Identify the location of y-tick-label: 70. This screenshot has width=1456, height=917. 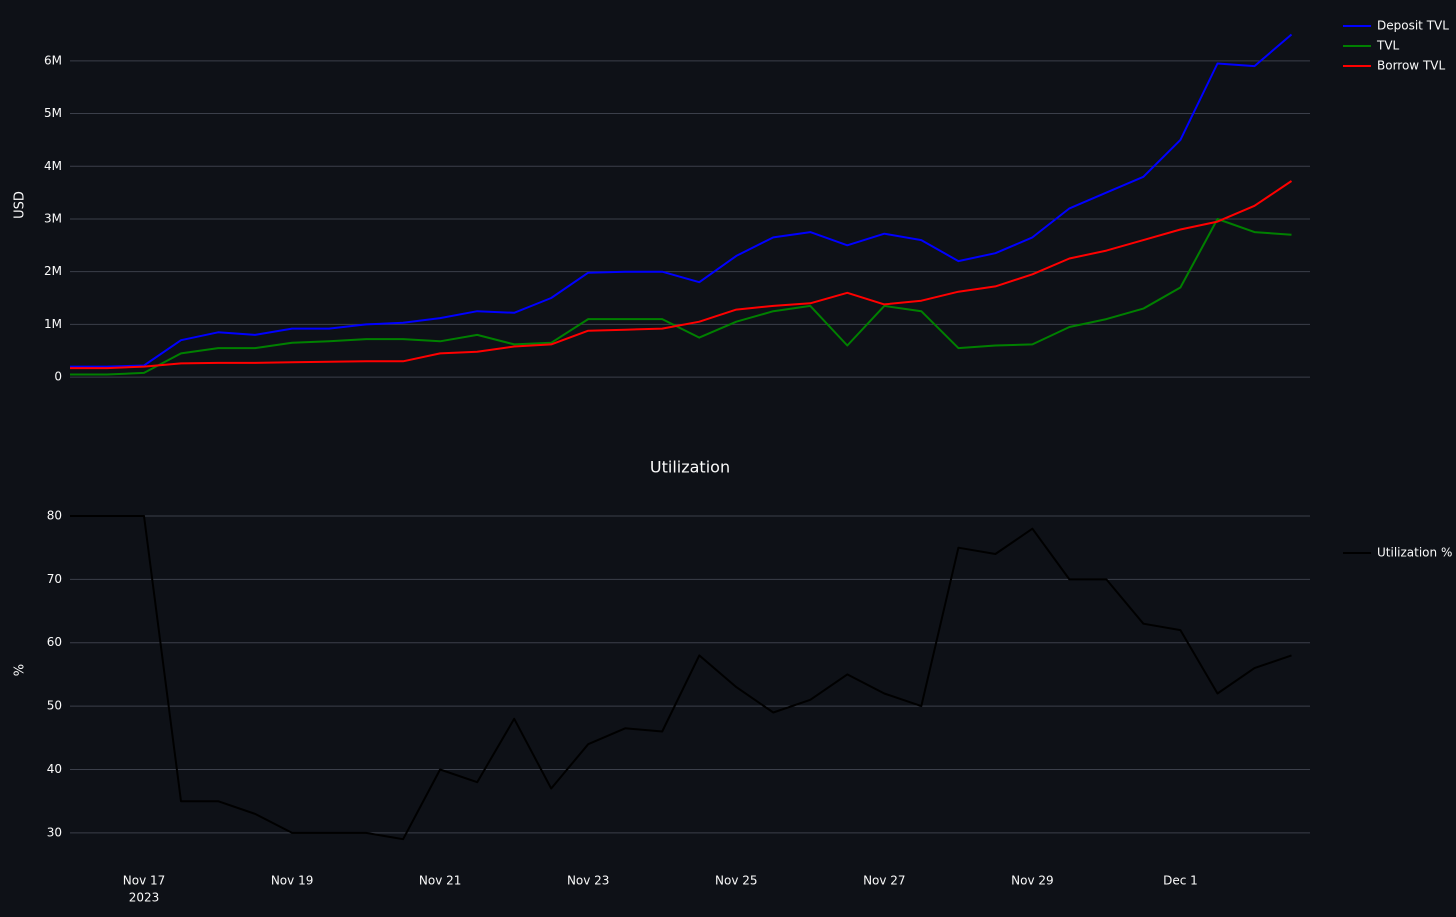
(54, 579).